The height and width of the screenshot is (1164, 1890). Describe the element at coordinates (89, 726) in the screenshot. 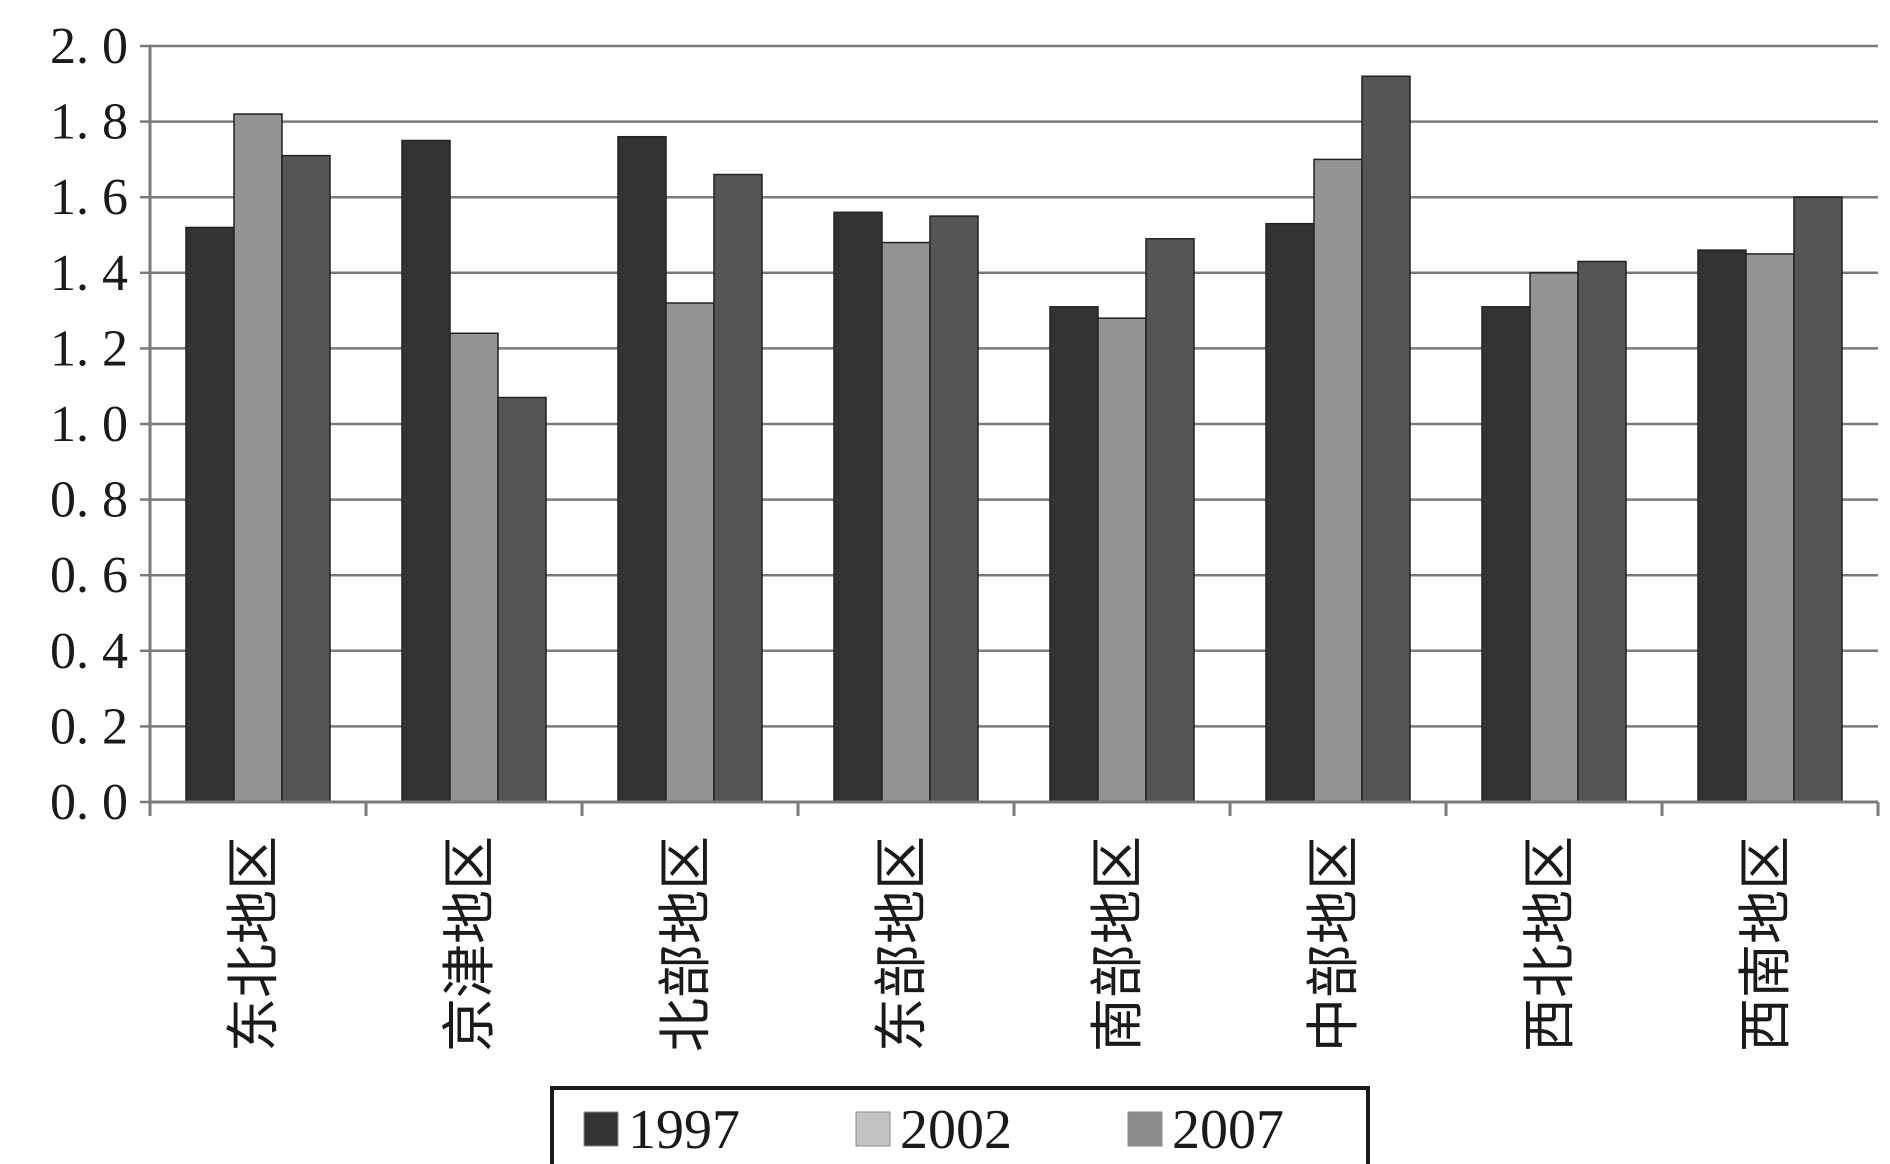

I see `y-tick-label: 0. 2` at that location.